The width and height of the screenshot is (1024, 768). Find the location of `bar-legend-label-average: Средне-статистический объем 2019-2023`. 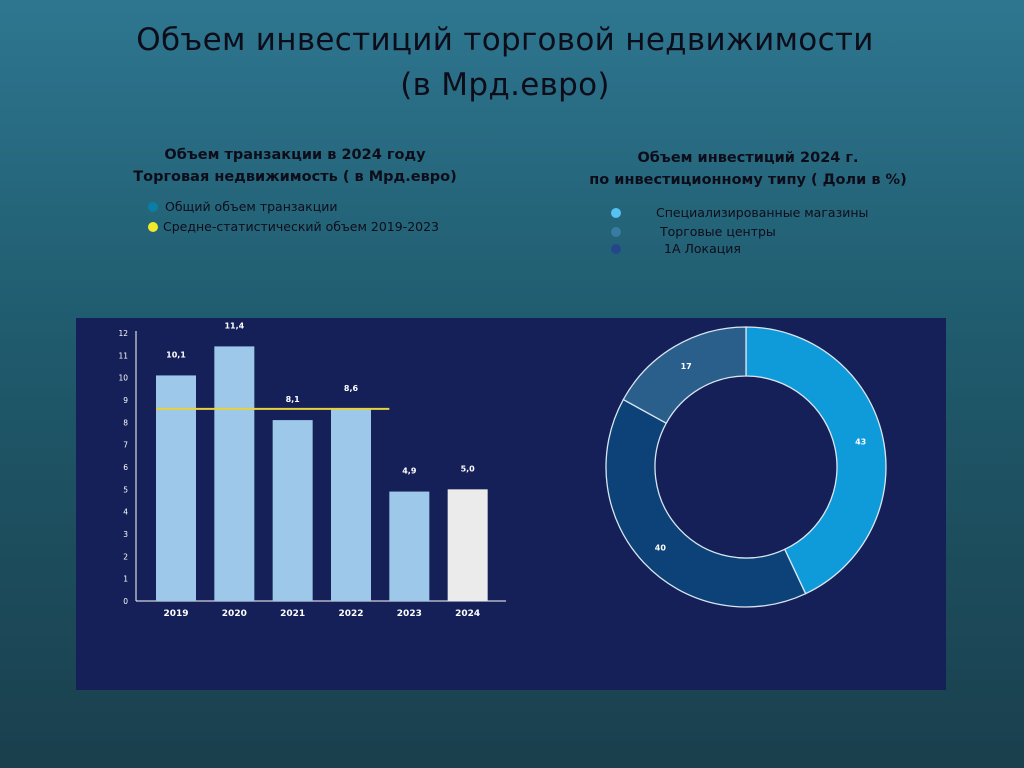

bar-legend-label-average: Средне-статистический объем 2019-2023 is located at coordinates (301, 226).